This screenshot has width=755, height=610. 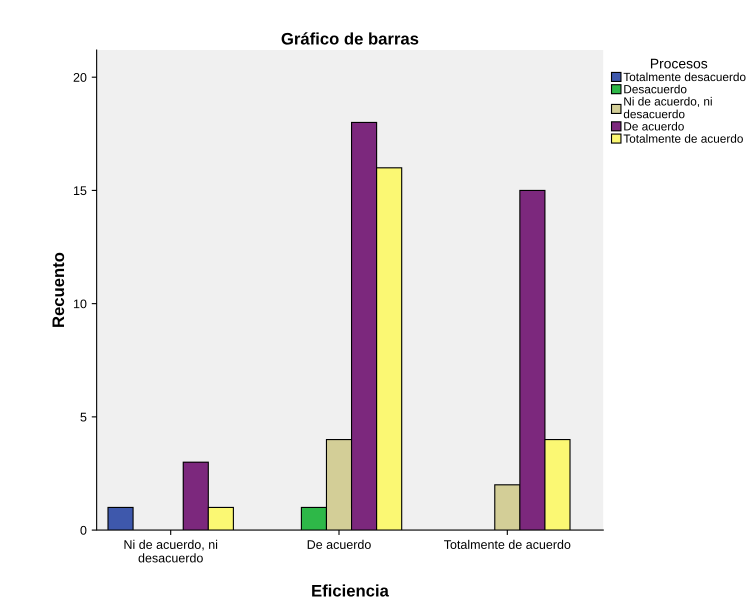 I want to click on y-axis-title: Recuento, so click(x=58, y=289).